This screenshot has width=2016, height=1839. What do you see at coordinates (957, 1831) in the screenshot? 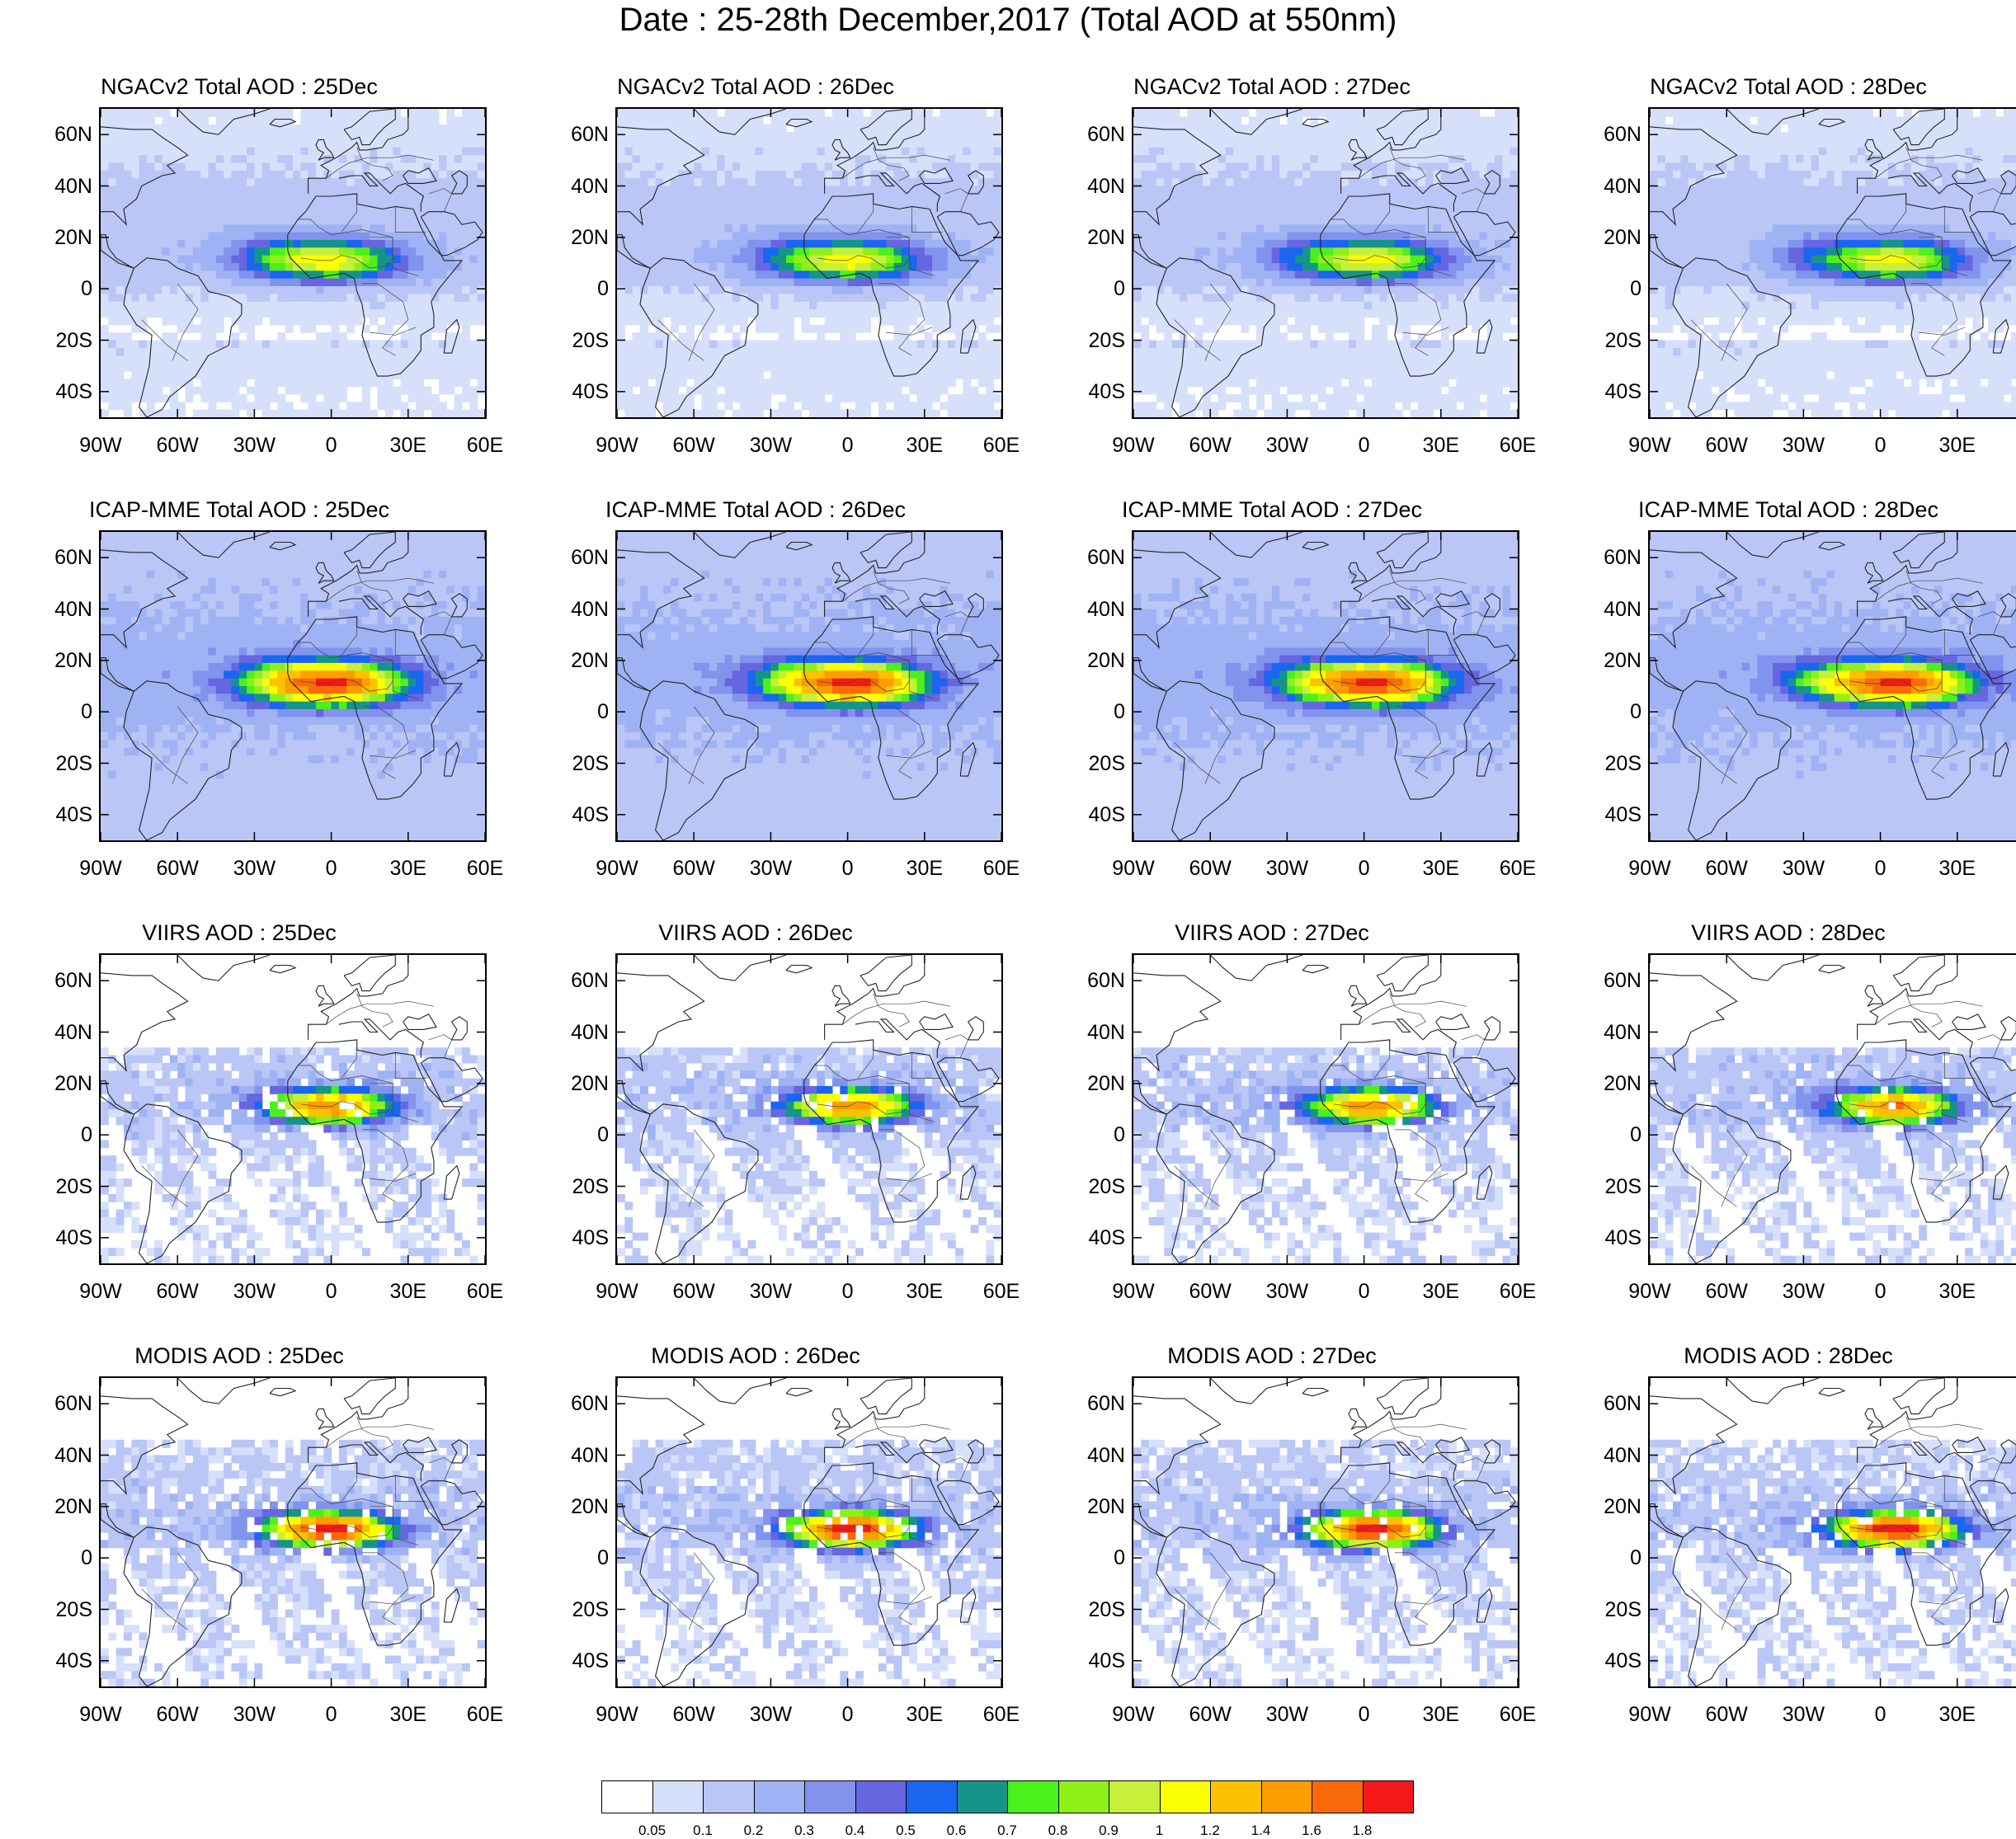
I see `colorbar-label: 0.6` at bounding box center [957, 1831].